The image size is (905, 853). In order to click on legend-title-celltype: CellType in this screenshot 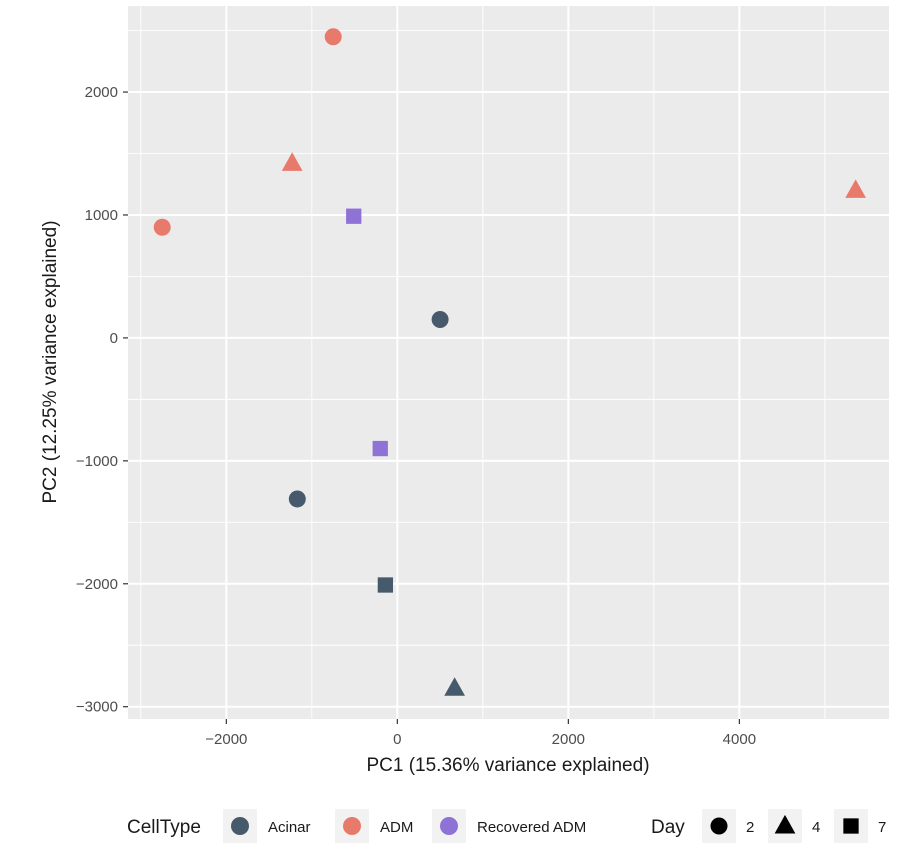, I will do `click(164, 827)`.